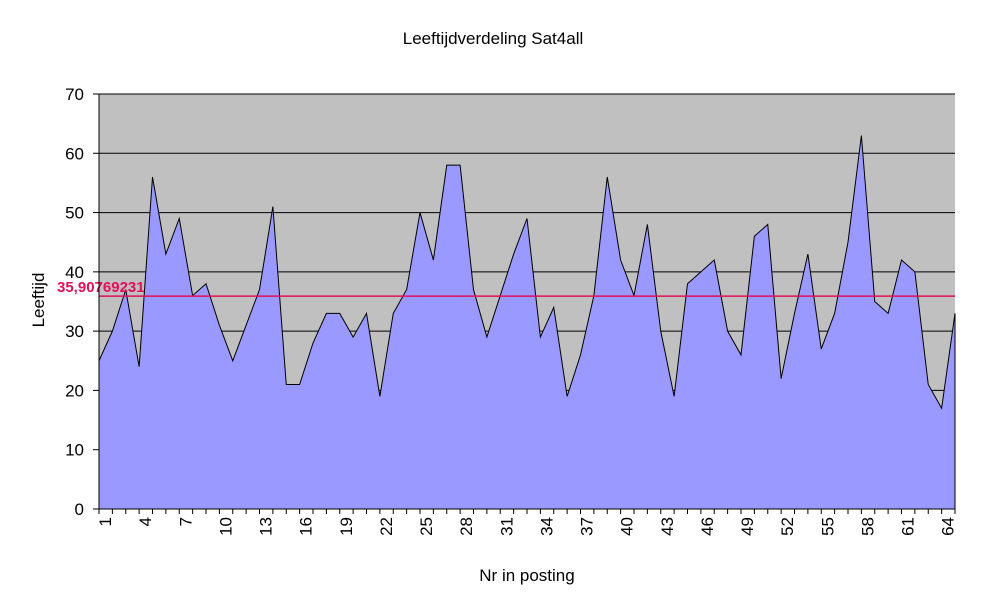 Image resolution: width=986 pixels, height=608 pixels. Describe the element at coordinates (787, 526) in the screenshot. I see `x-tick-label: 52` at that location.